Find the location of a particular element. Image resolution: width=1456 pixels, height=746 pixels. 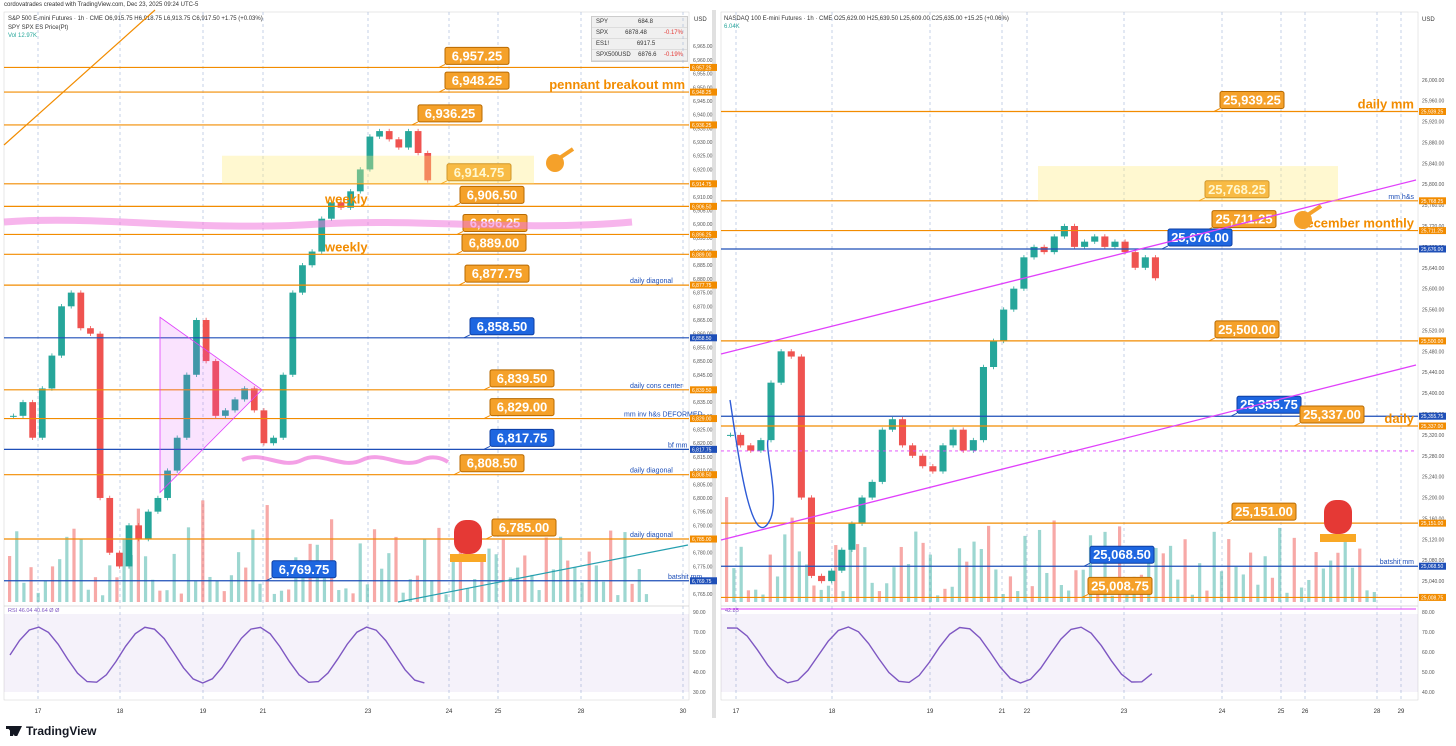

tradingview-logo-icon is located at coordinates (14, 731).